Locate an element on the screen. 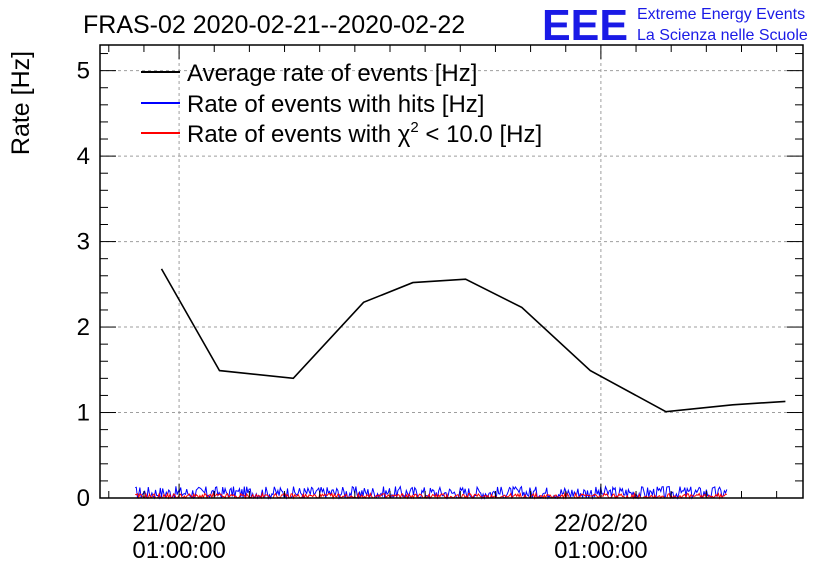 The image size is (836, 572). series-hits is located at coordinates (431, 492).